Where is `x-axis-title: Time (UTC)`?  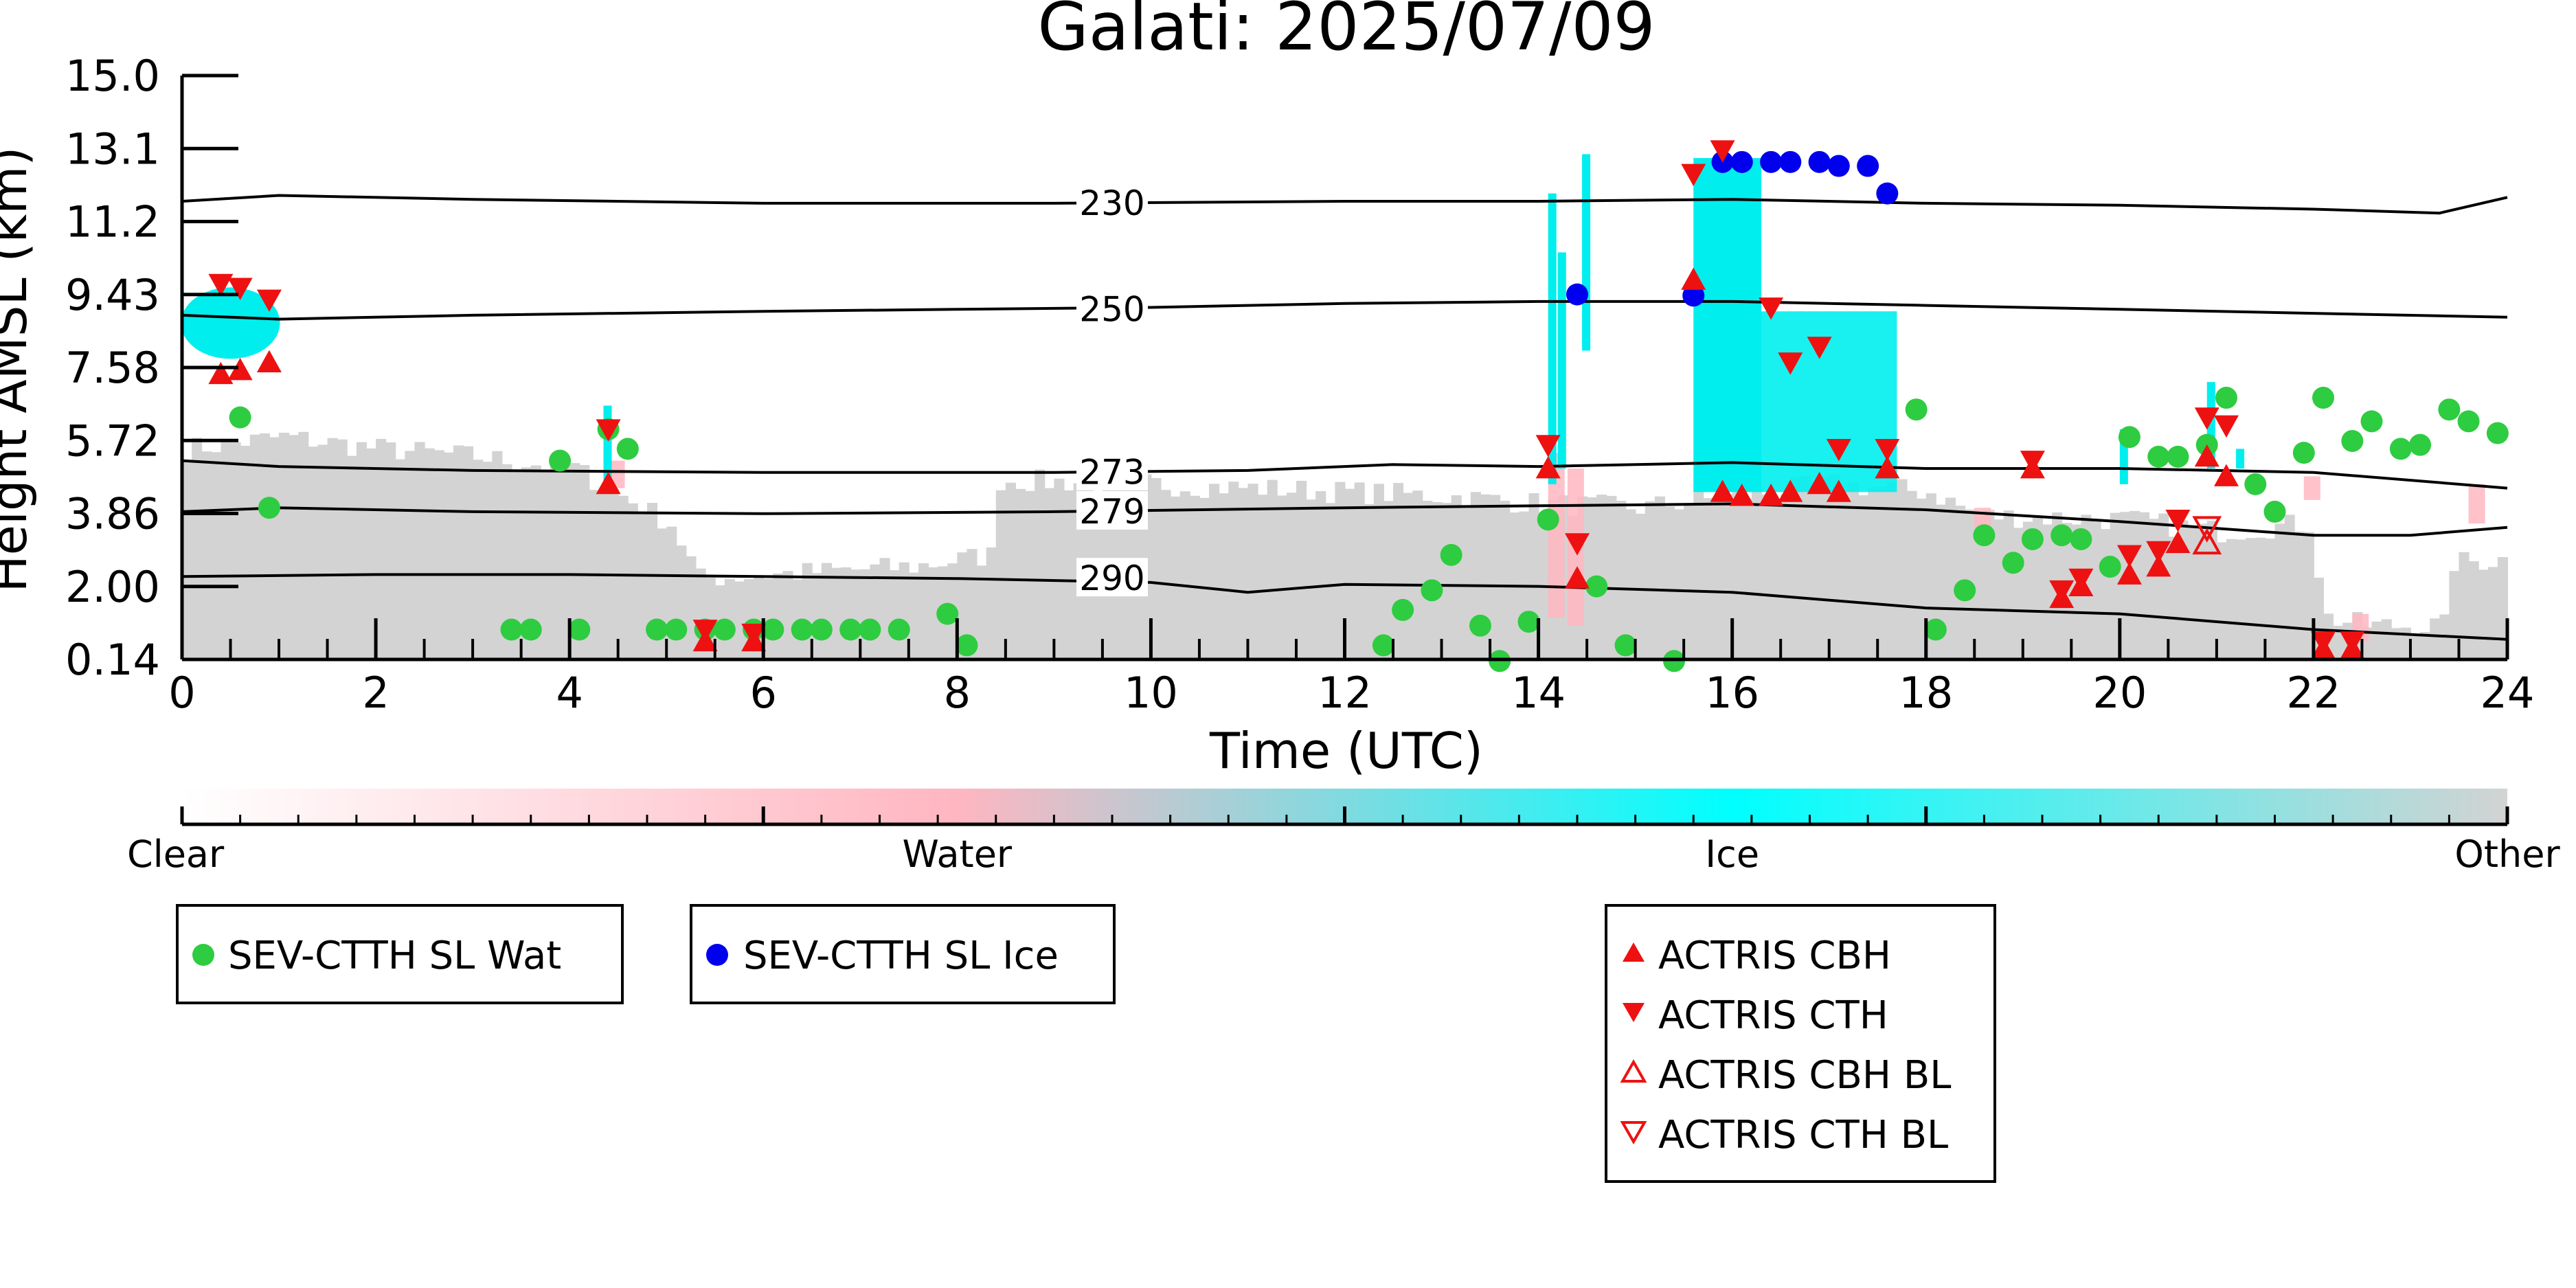
x-axis-title: Time (UTC) is located at coordinates (1346, 751).